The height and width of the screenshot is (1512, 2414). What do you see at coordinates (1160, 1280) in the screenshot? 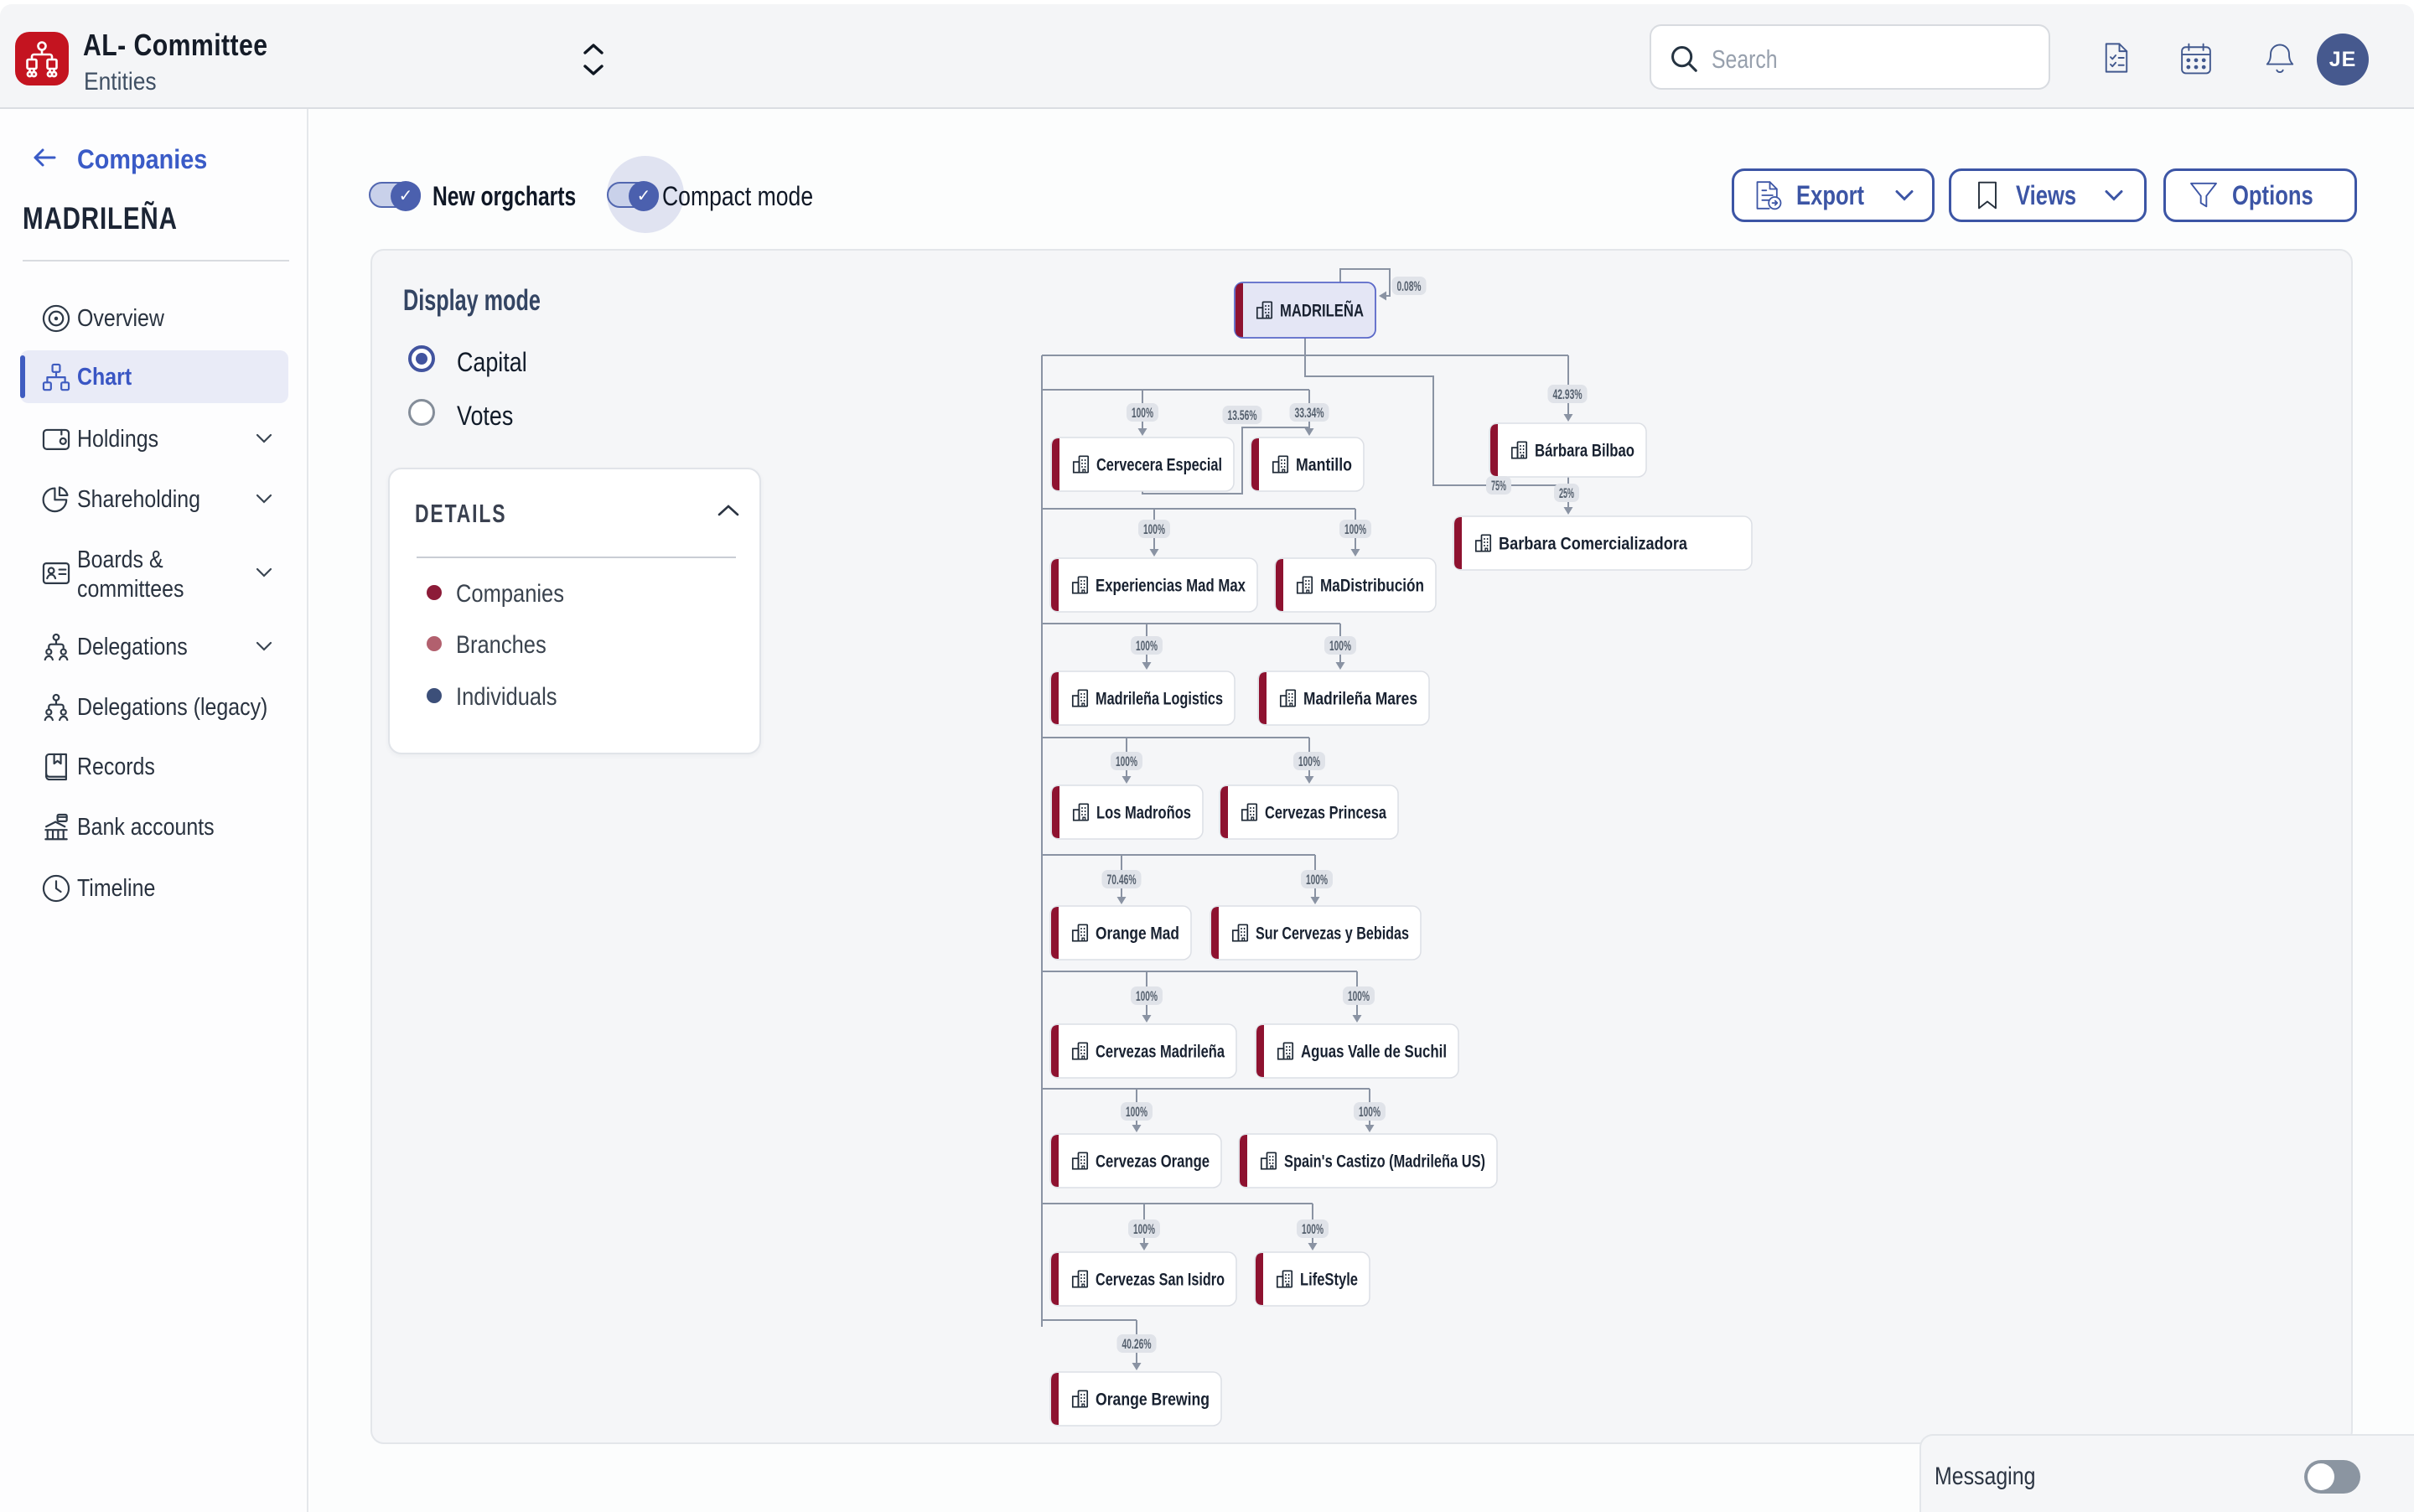
I see `svg-text: Cervezas San Isidro` at bounding box center [1160, 1280].